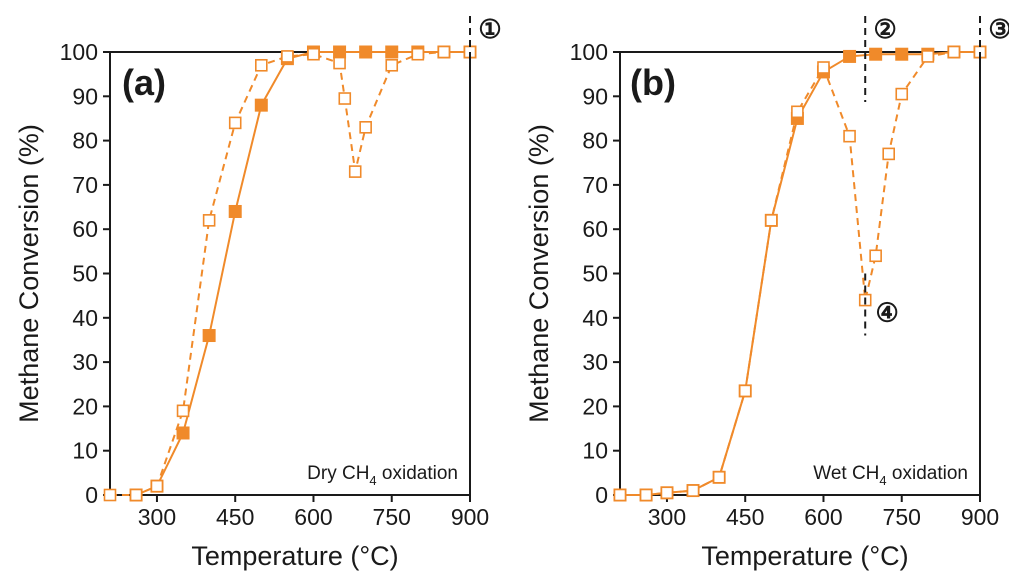  Describe the element at coordinates (29, 273) in the screenshot. I see `panel-a-y-axis-title: Methane Conversion (%)` at that location.